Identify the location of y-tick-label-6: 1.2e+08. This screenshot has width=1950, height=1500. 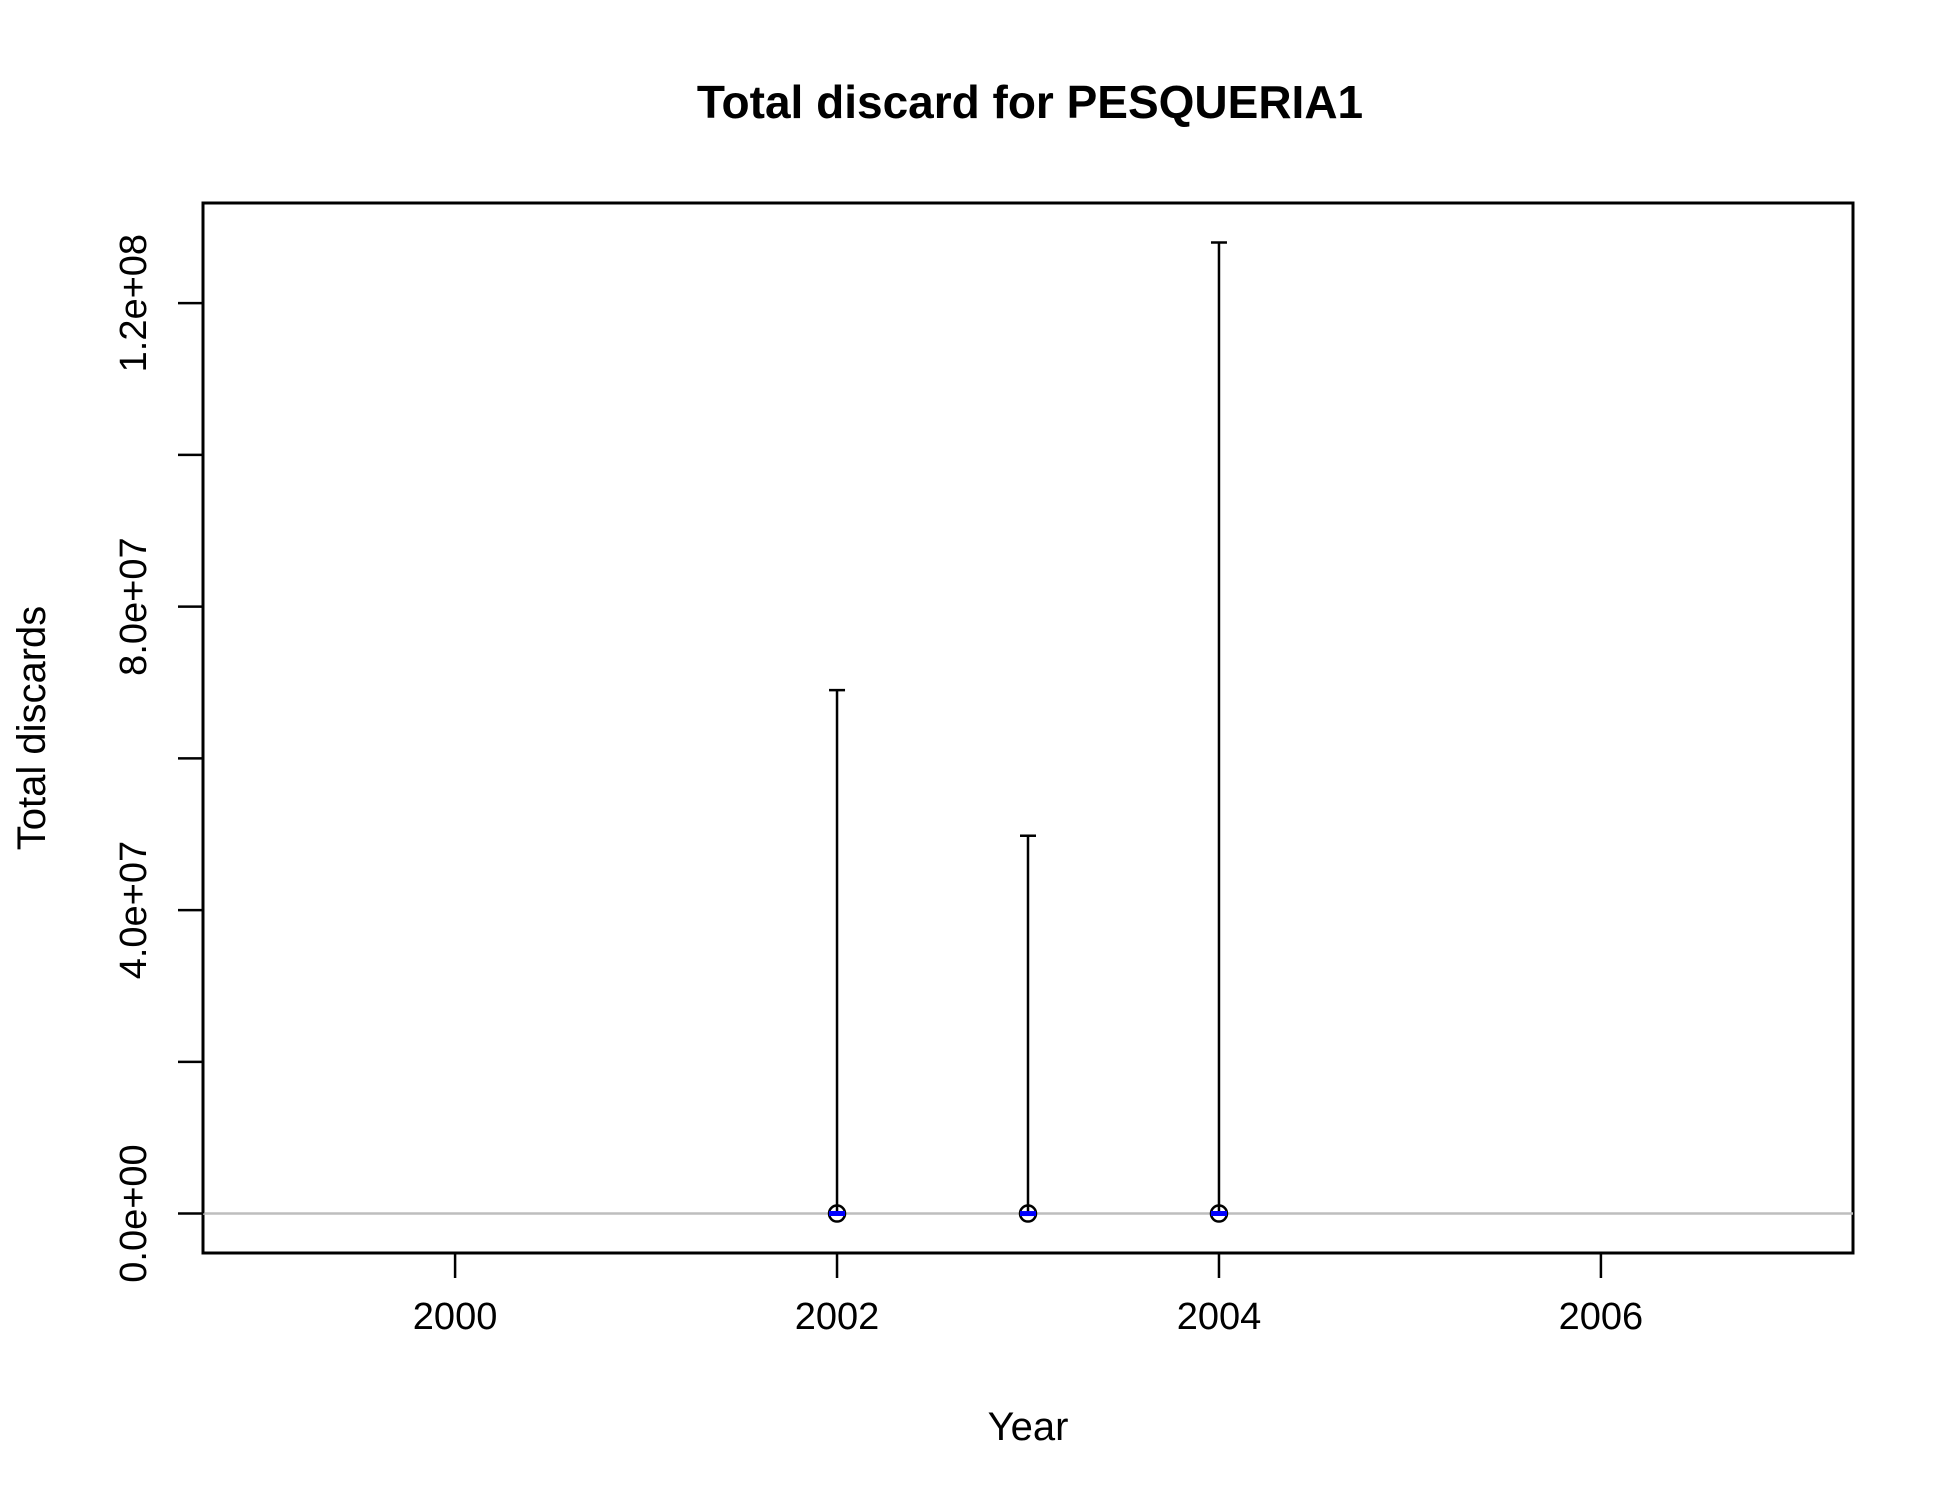
(134, 303).